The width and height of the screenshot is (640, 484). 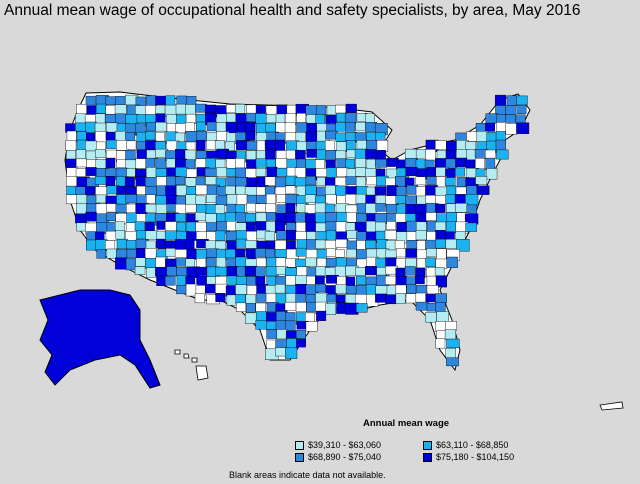 What do you see at coordinates (345, 457) in the screenshot?
I see `legend-label-3: $68,890 - $75,040` at bounding box center [345, 457].